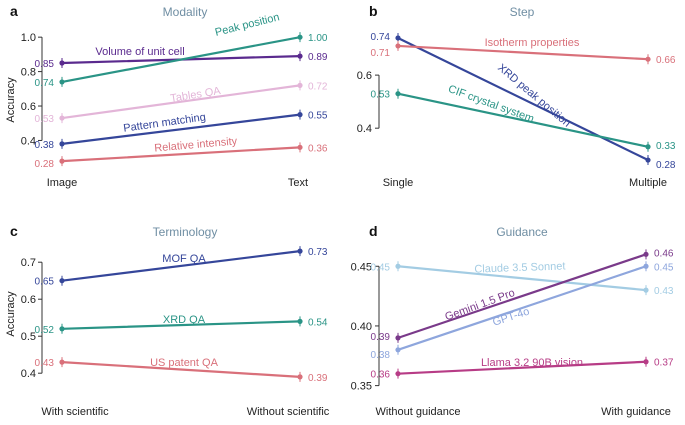 This screenshot has height=425, width=685. What do you see at coordinates (318, 86) in the screenshot?
I see `value-label: 0.72` at bounding box center [318, 86].